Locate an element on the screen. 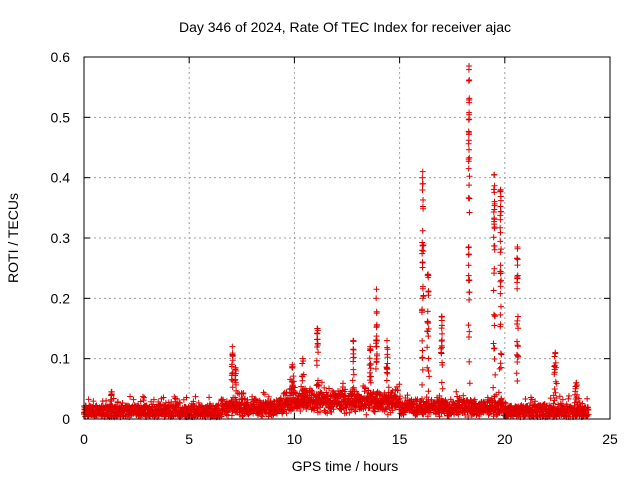 This screenshot has height=480, width=640. y-tick-label: 0.4 is located at coordinates (61, 178).